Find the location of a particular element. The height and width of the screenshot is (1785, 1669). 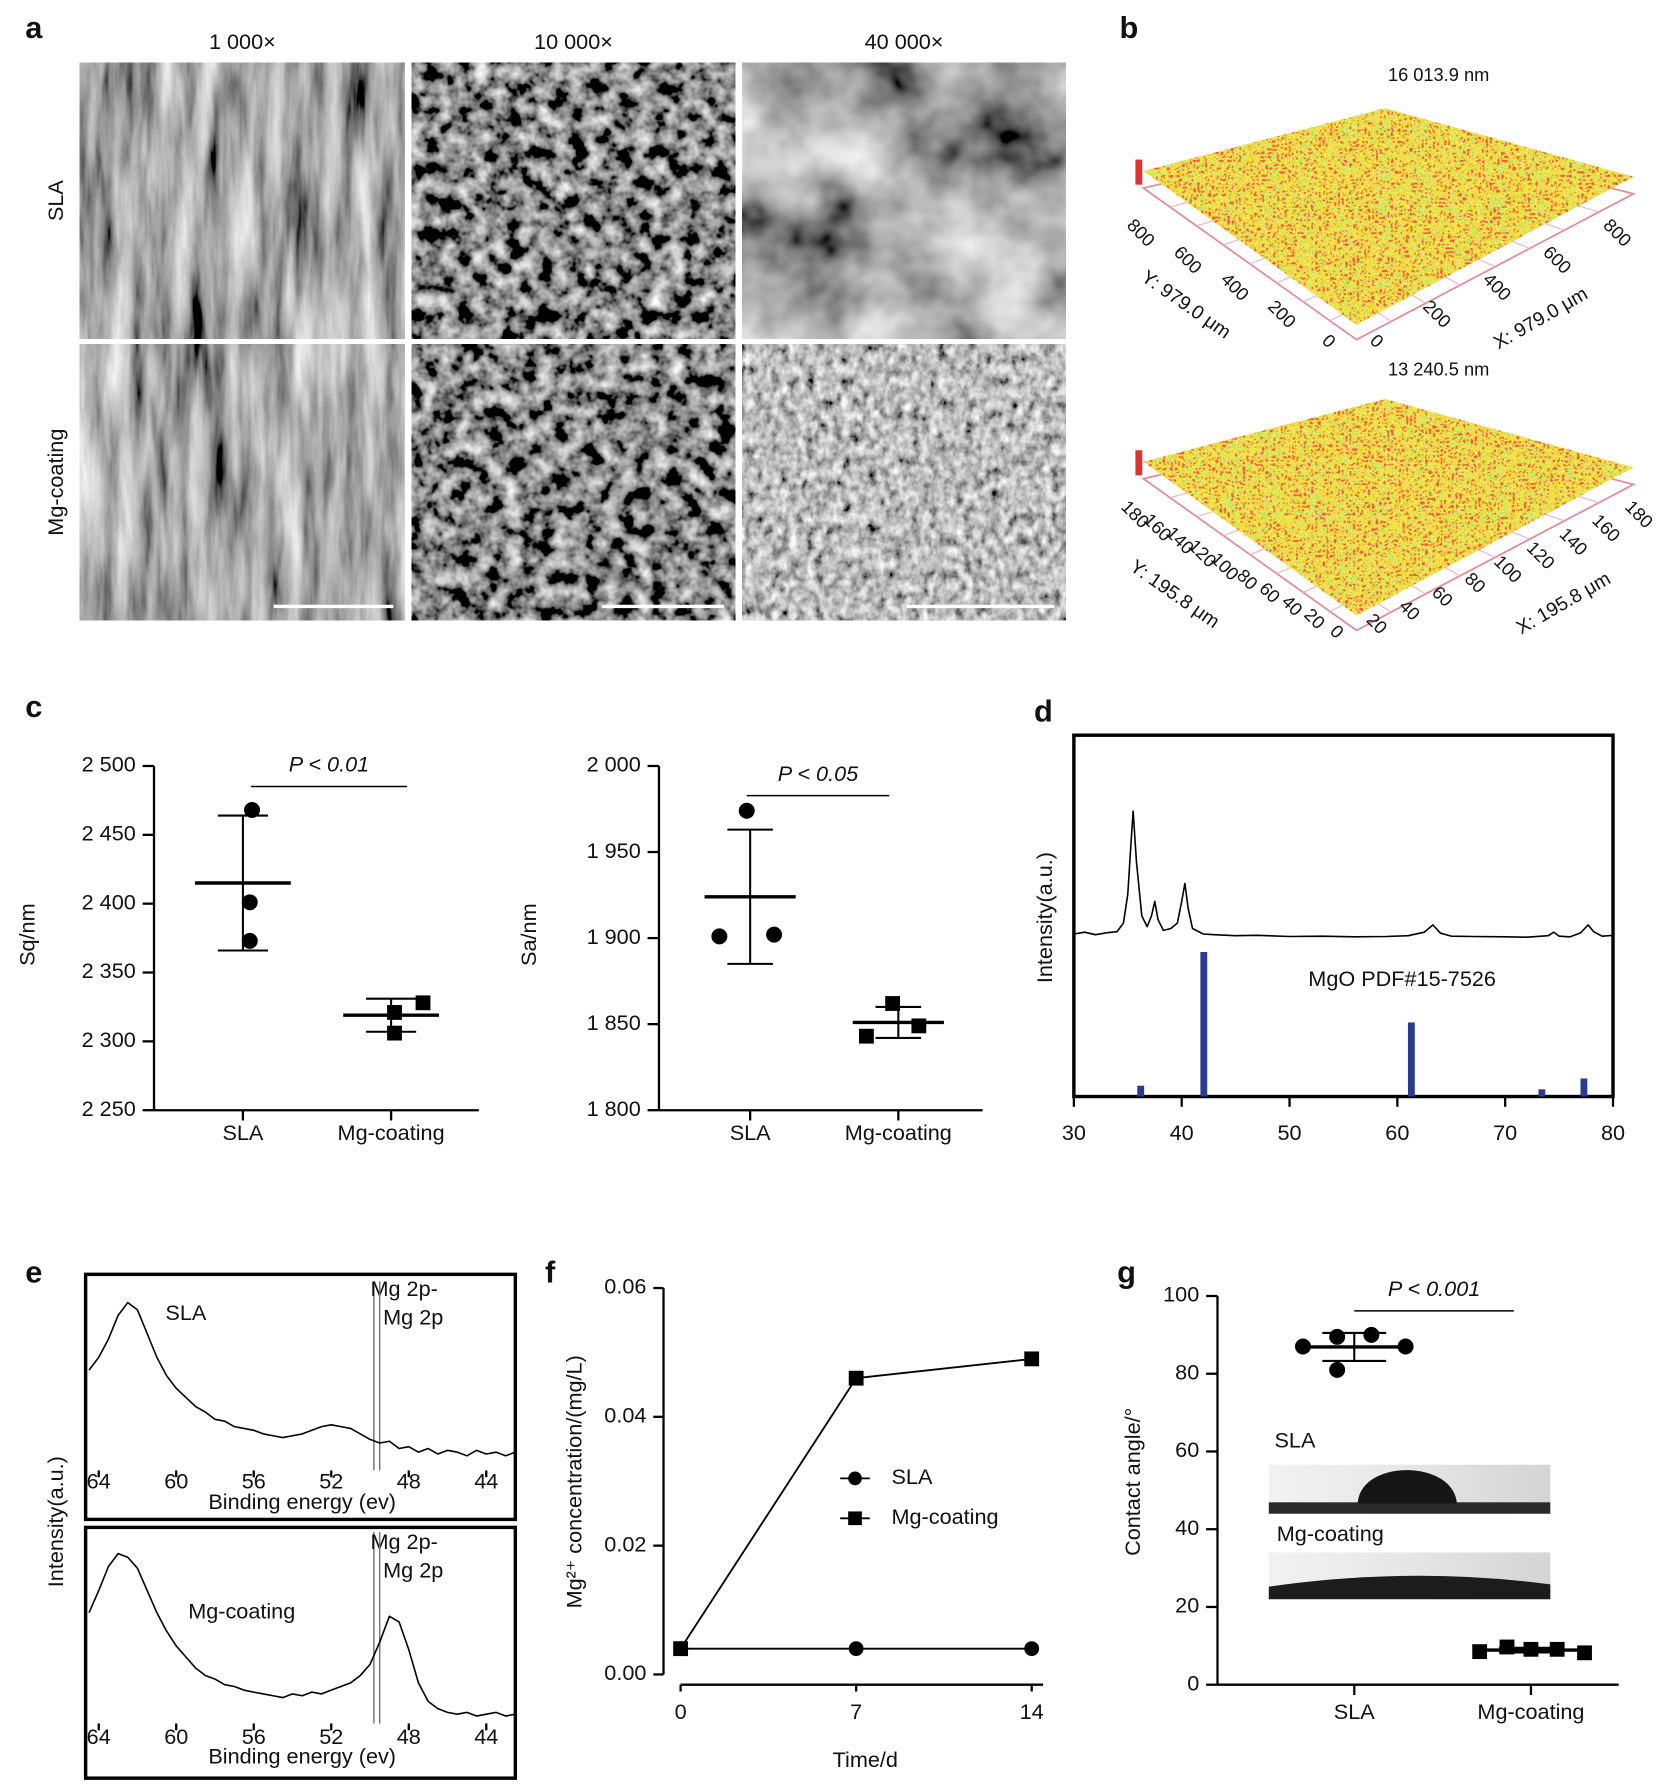

y-tick-label: 1 800 is located at coordinates (614, 1108).